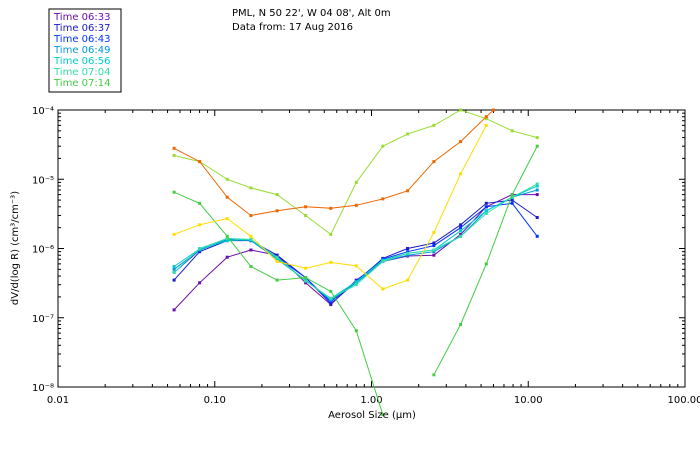  Describe the element at coordinates (43, 250) in the screenshot. I see `y-tick-label: 10⁻⁶` at that location.